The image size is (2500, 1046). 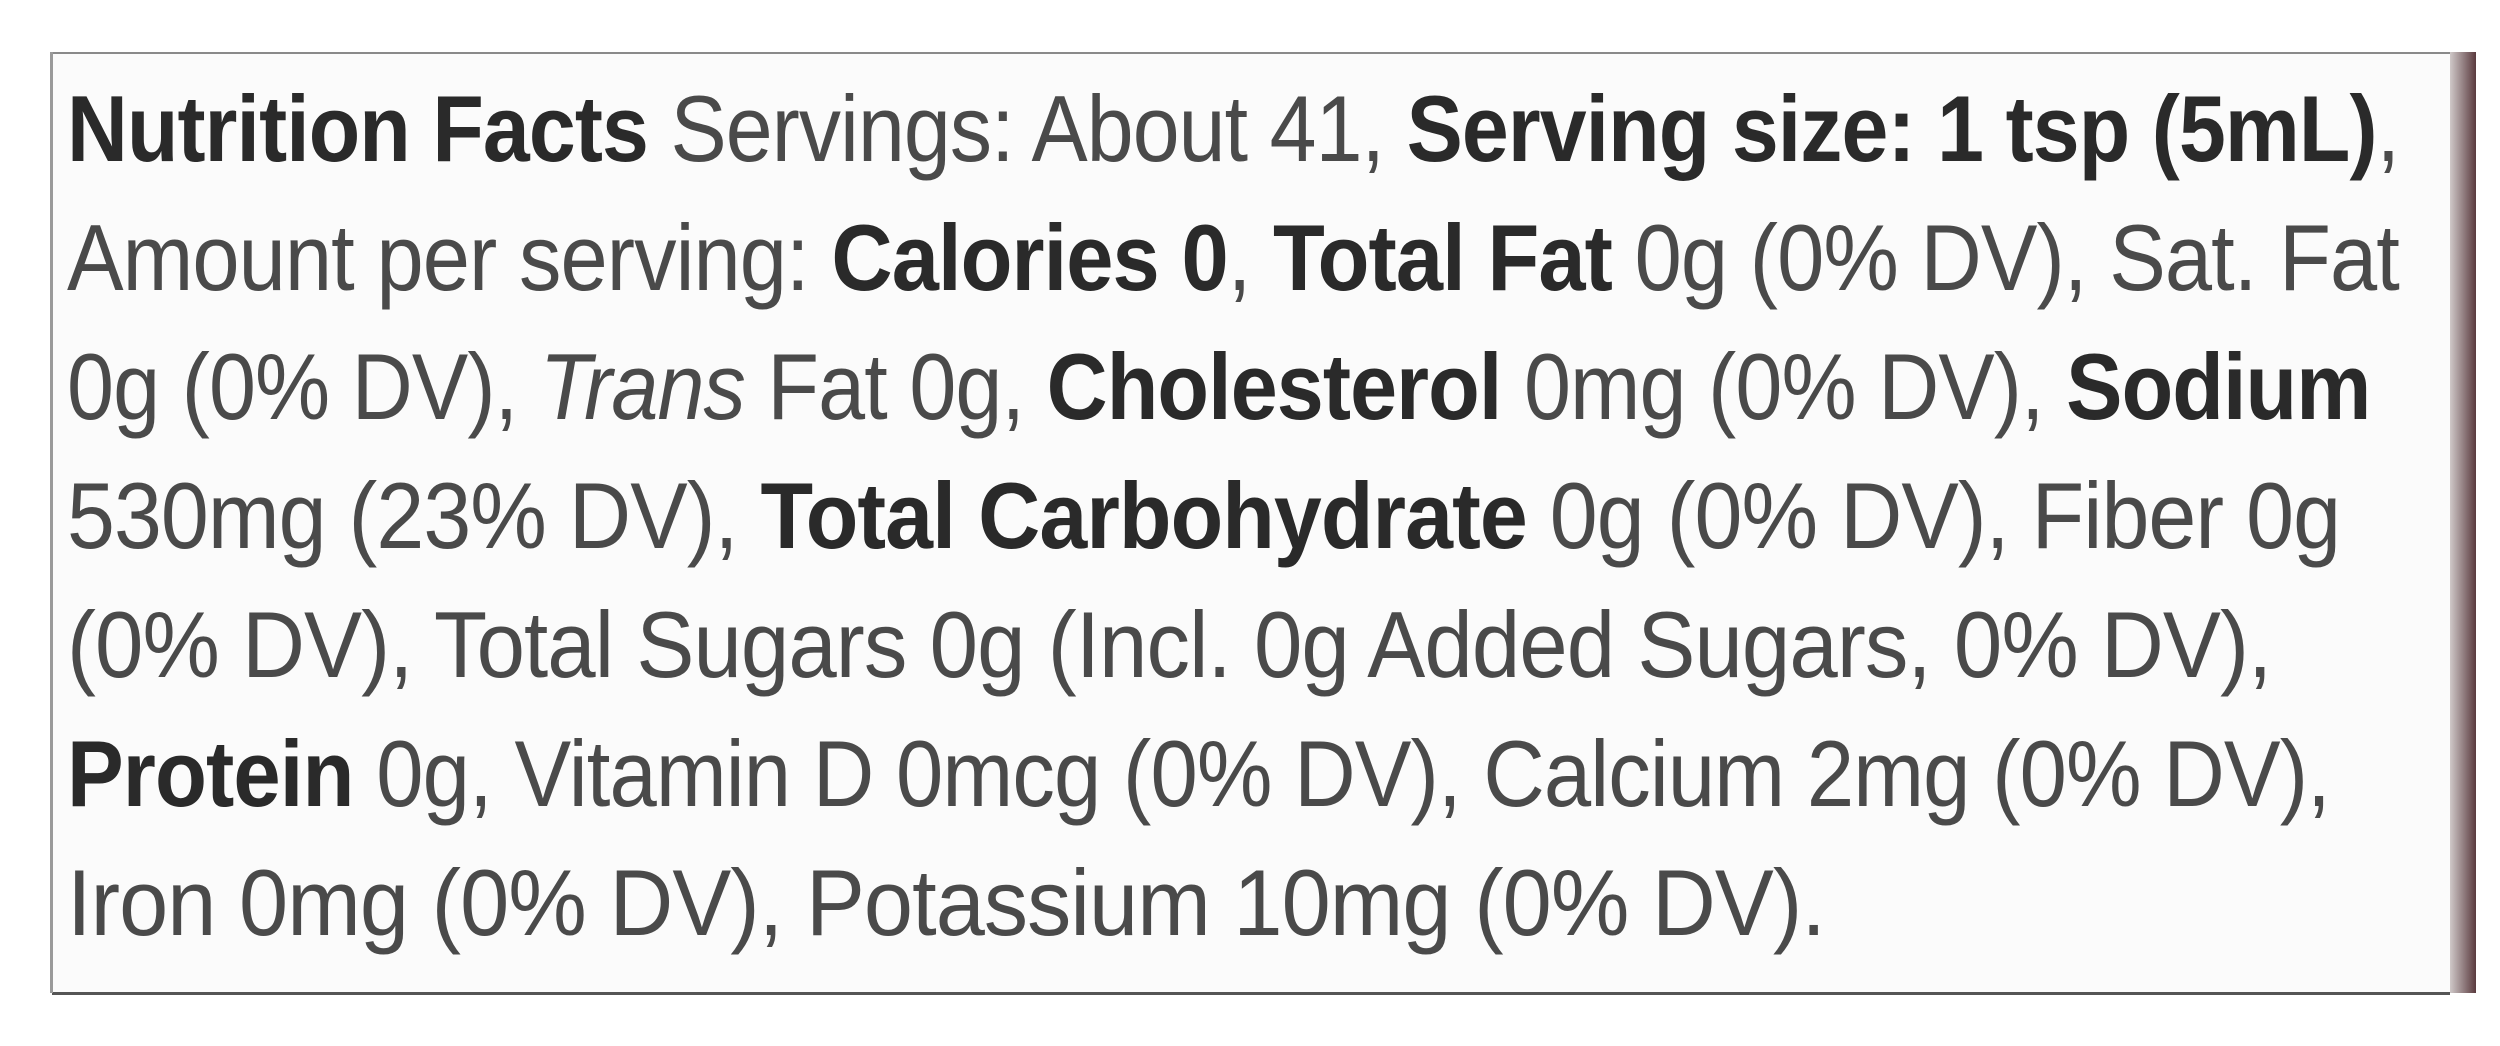 I want to click on nutrient-heading: Serving size: 1 tsp (5mL), so click(x=1892, y=128).